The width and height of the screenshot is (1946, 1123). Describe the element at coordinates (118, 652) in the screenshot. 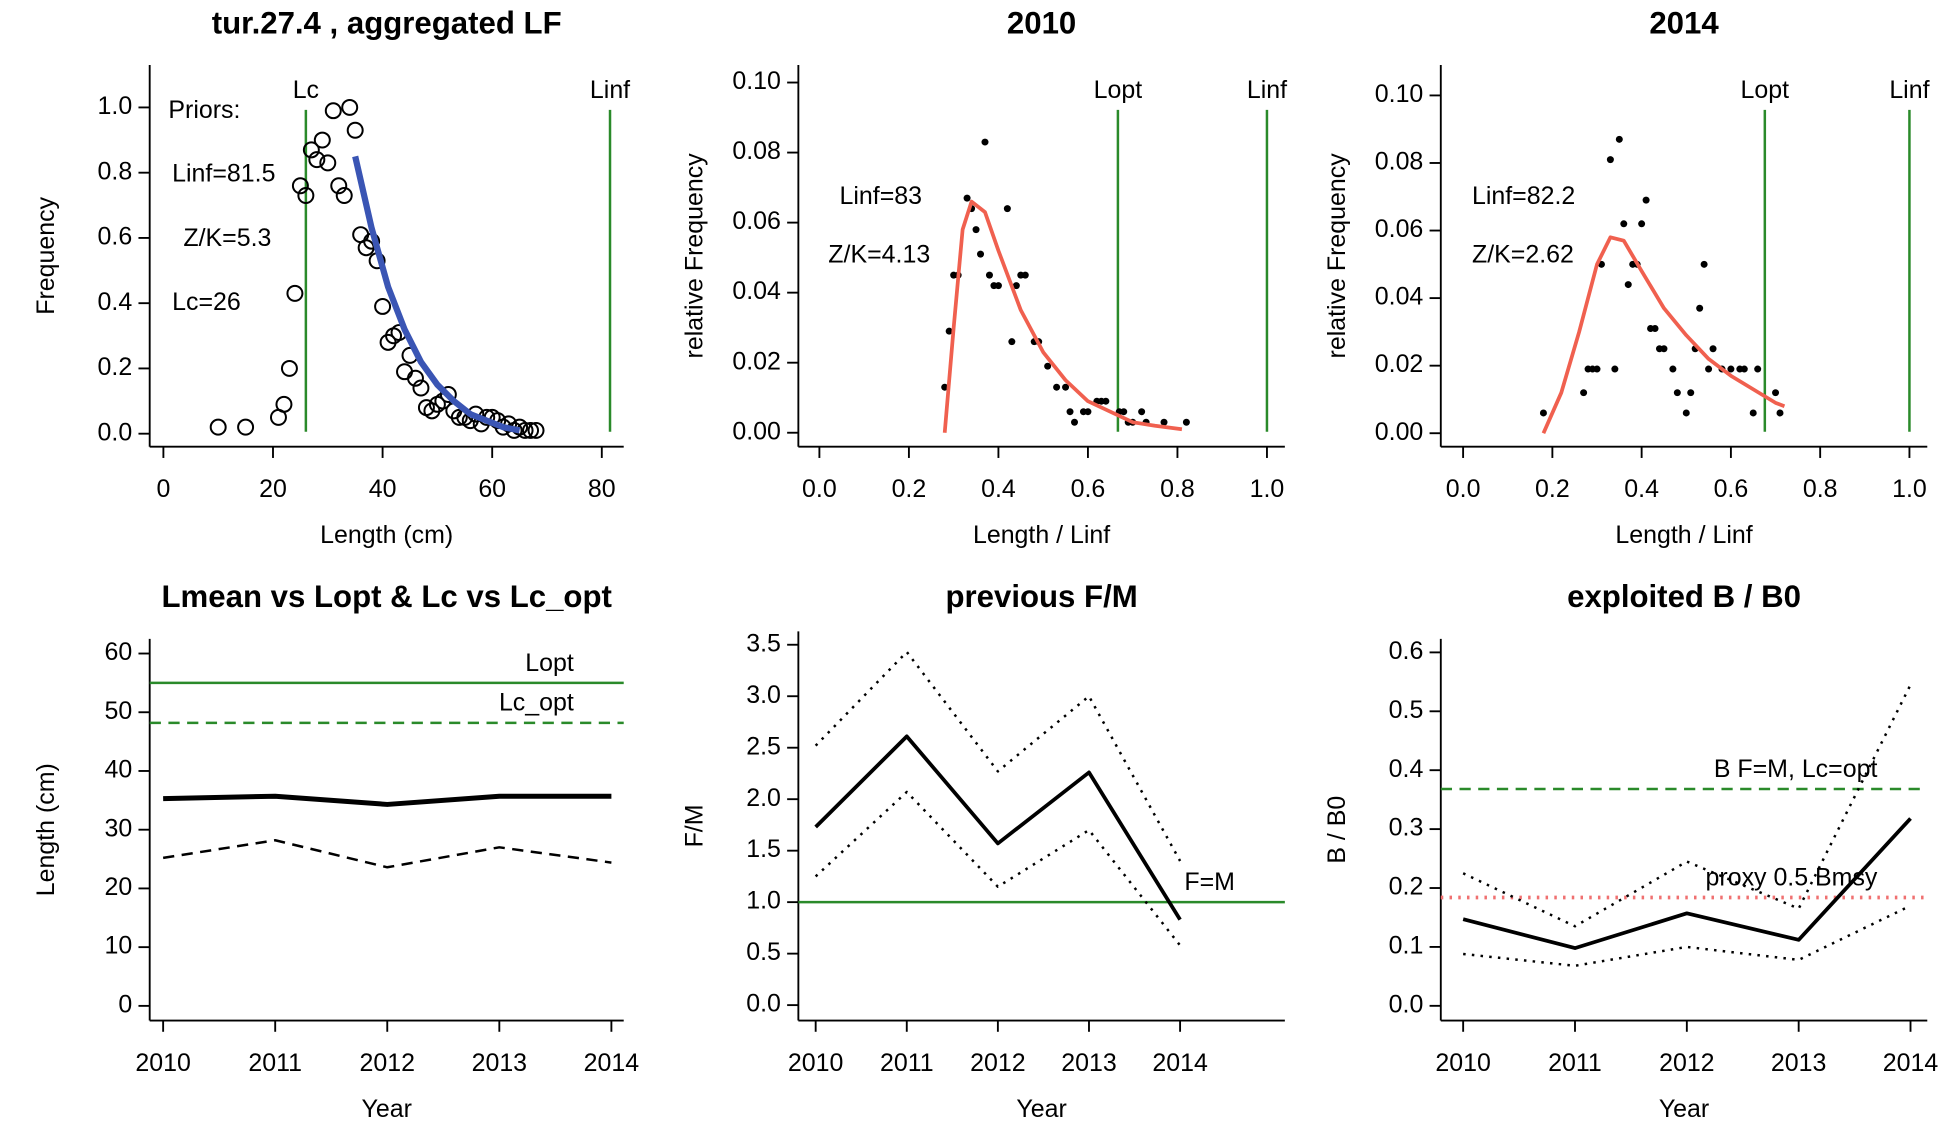

I see `y-tick-label: 60` at that location.